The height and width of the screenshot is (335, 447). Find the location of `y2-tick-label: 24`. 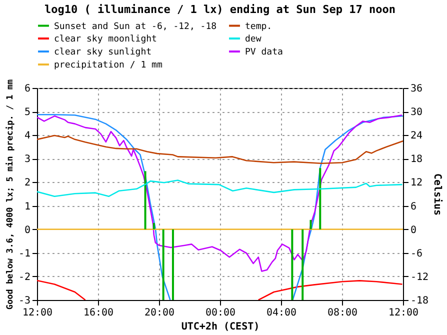

y2-tick-label: 24 is located at coordinates (416, 136).